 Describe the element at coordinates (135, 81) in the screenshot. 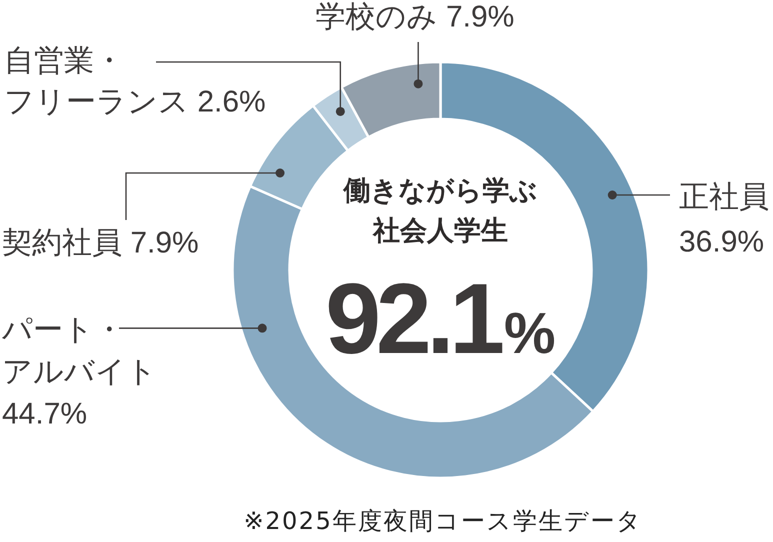

I see `slice-label: 自営業・フリーランス 2.6%` at that location.